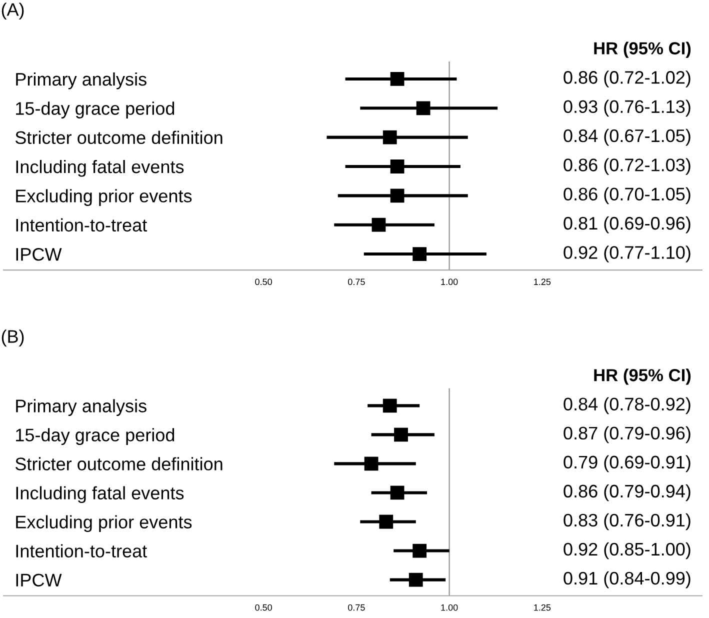  I want to click on annotation: 0.81 (0.69-0.96), so click(627, 225).